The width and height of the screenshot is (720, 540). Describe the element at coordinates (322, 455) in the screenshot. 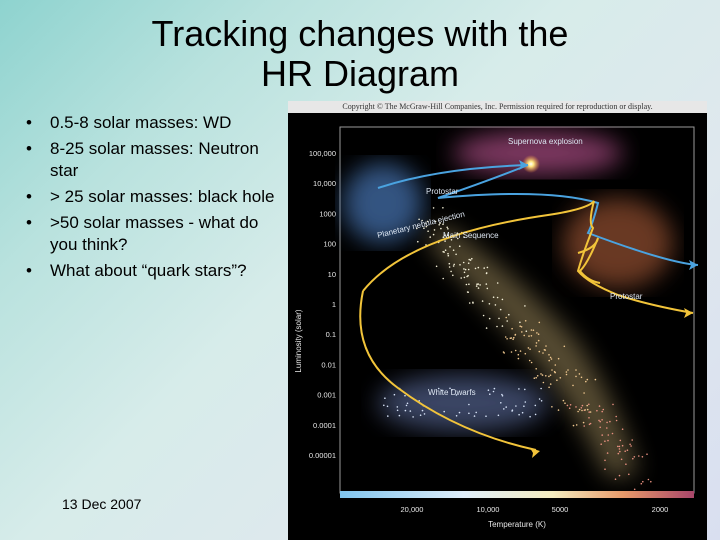

I see `y-tick-label: 0.00001` at that location.